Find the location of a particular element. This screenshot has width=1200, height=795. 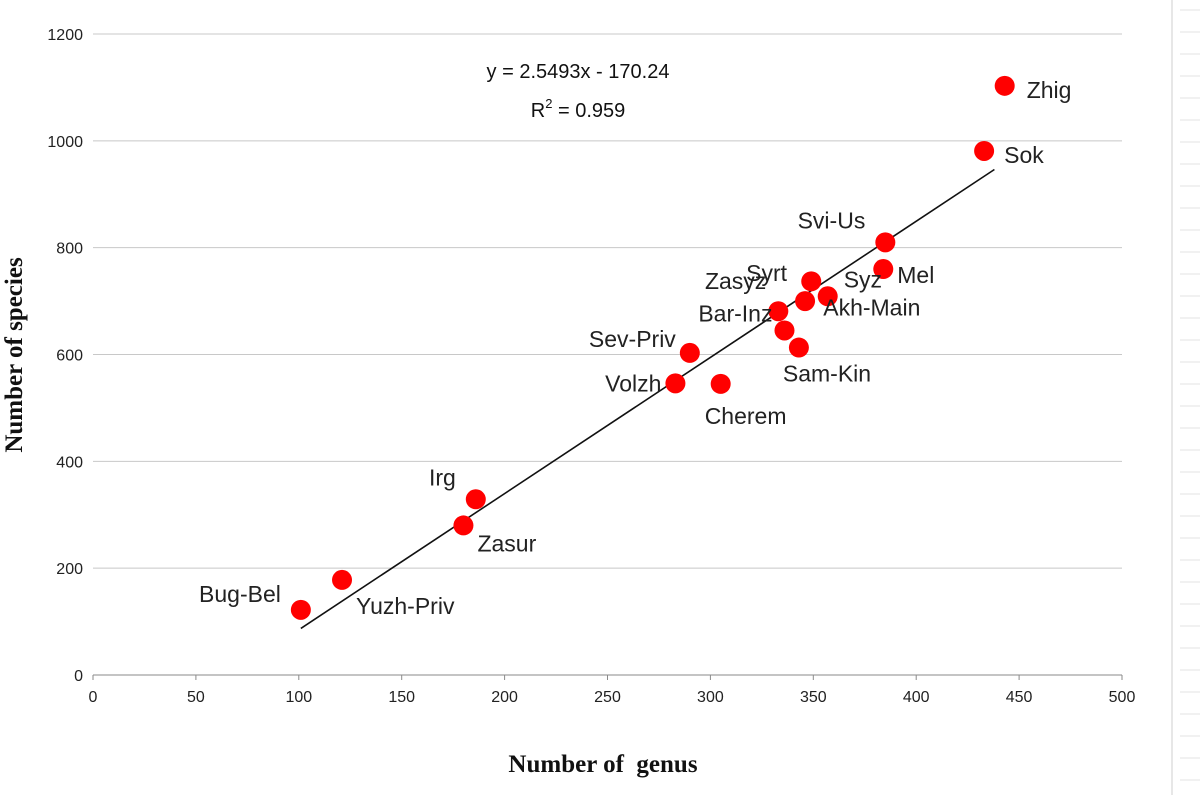

data-point-mel is located at coordinates (883, 269).